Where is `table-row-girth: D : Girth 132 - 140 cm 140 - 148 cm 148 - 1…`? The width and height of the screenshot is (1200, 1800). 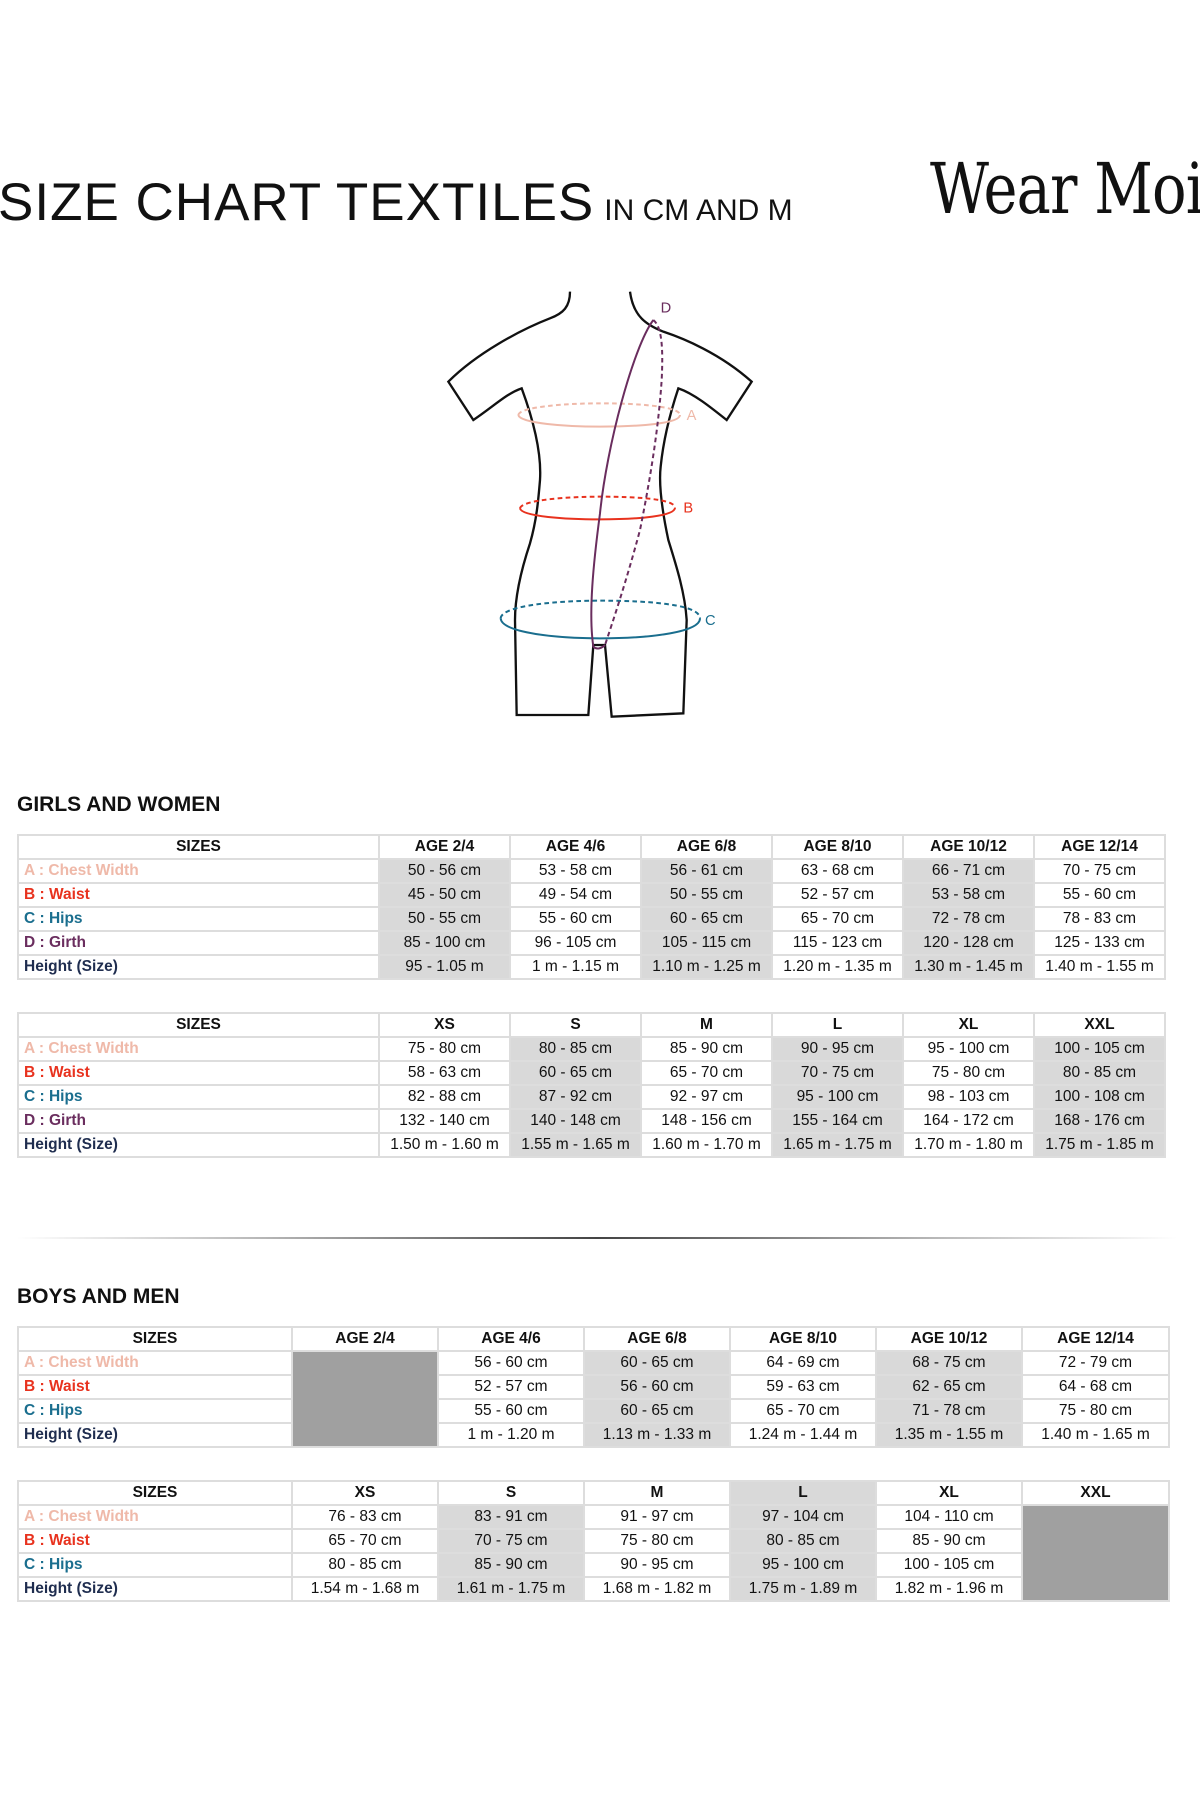 table-row-girth: D : Girth 132 - 140 cm 140 - 148 cm 148 - 1… is located at coordinates (591, 1121).